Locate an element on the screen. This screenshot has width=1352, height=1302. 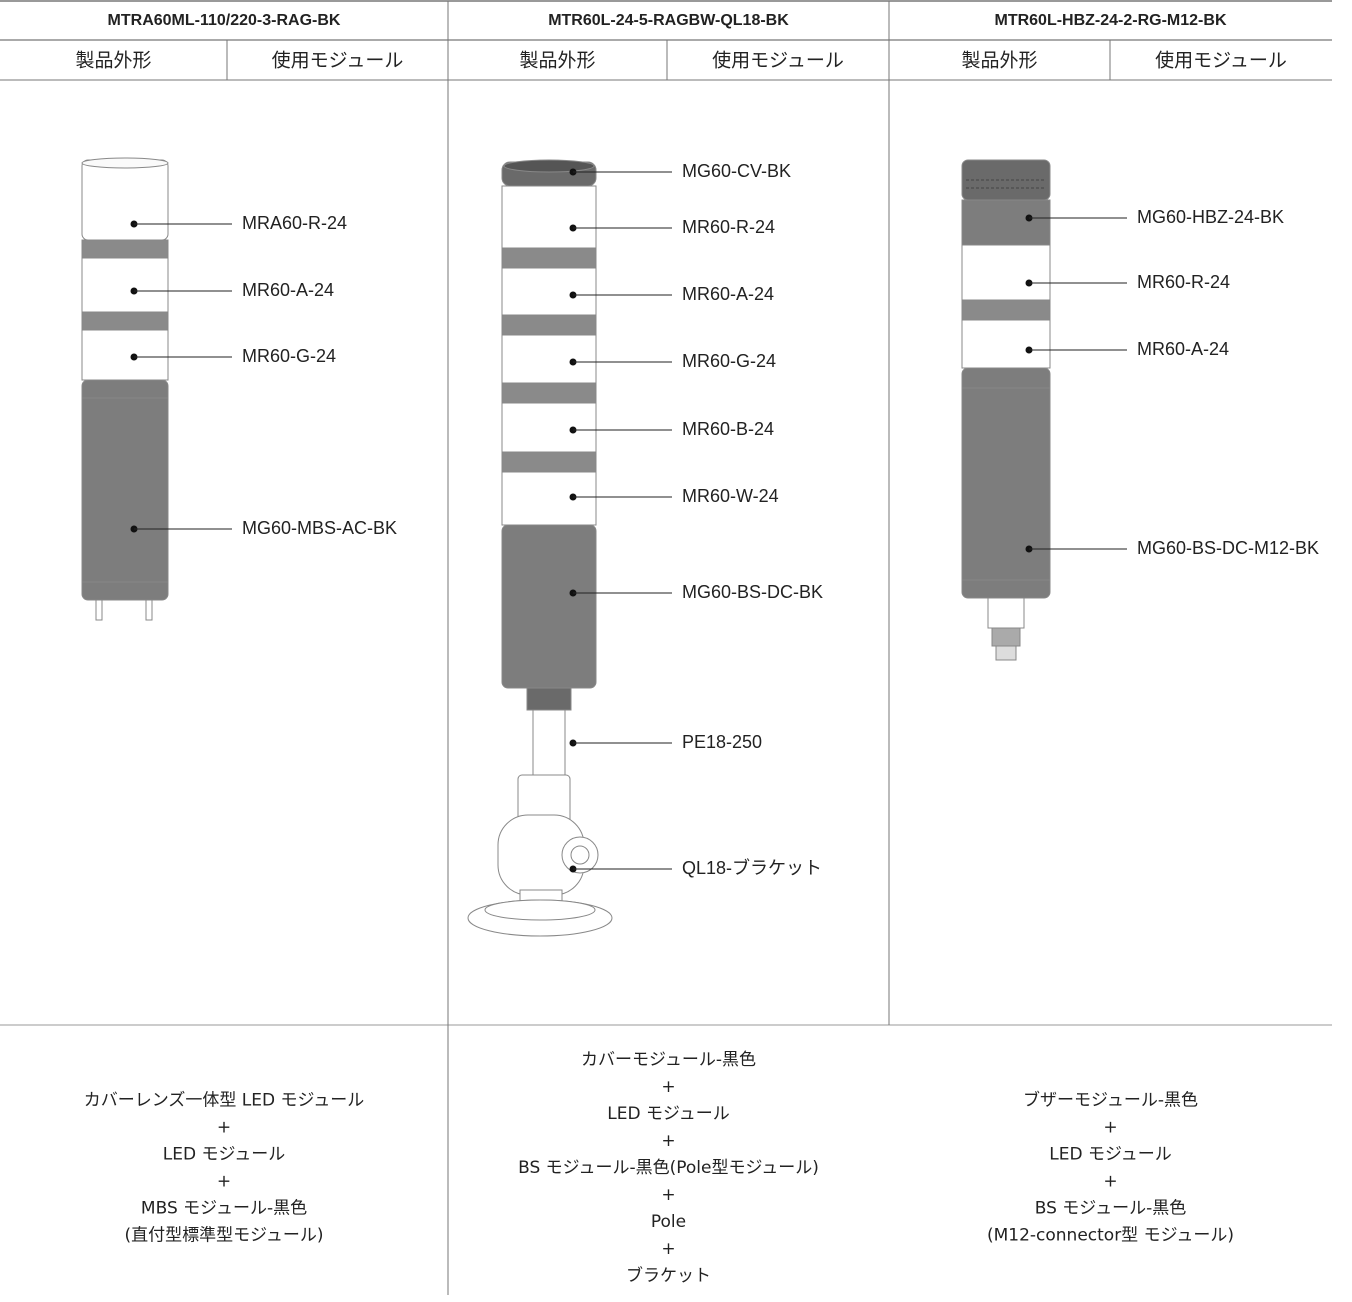
column-title: MTR60L-HBZ-24-2-RG-M12-BK is located at coordinates (1110, 20).